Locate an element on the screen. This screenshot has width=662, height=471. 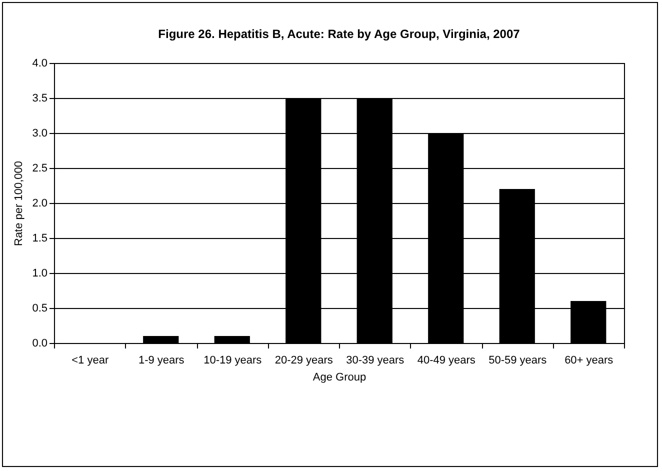
x-tick-label: 40-49 years is located at coordinates (446, 360).